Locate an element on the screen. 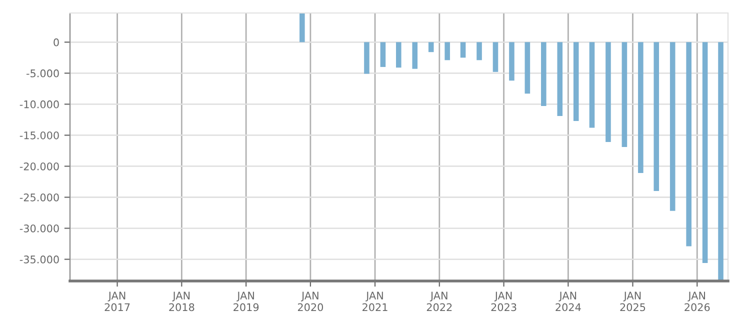 This screenshot has height=313, width=751. x-tick-label: JAN 2022 is located at coordinates (439, 302).